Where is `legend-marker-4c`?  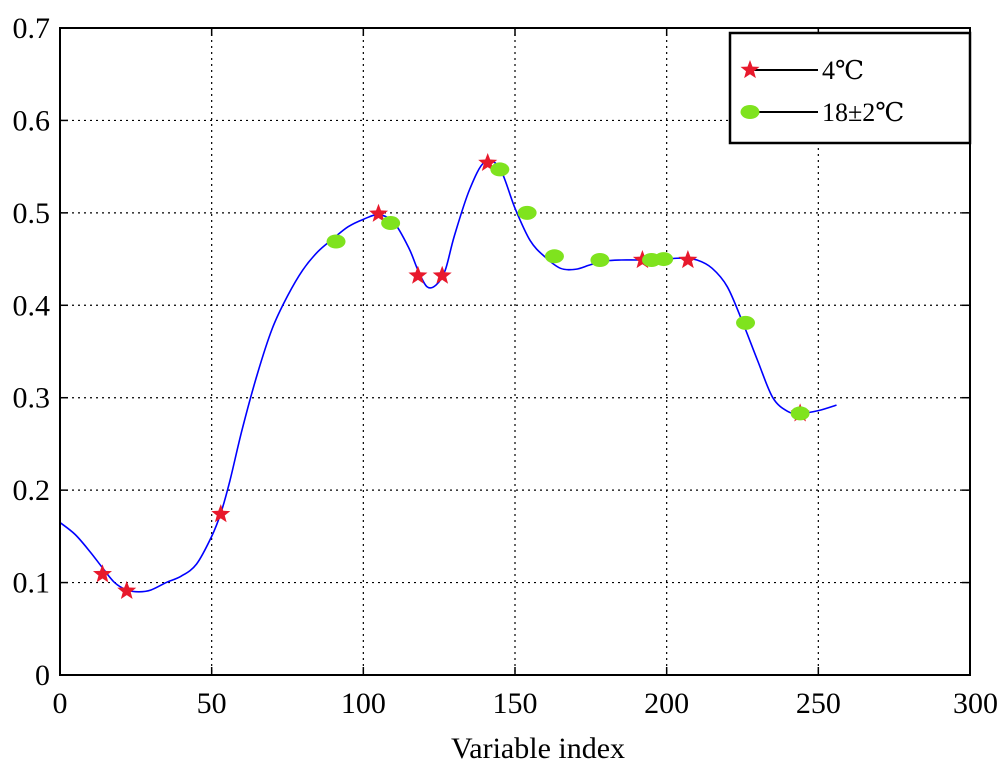
legend-marker-4c is located at coordinates (750, 69).